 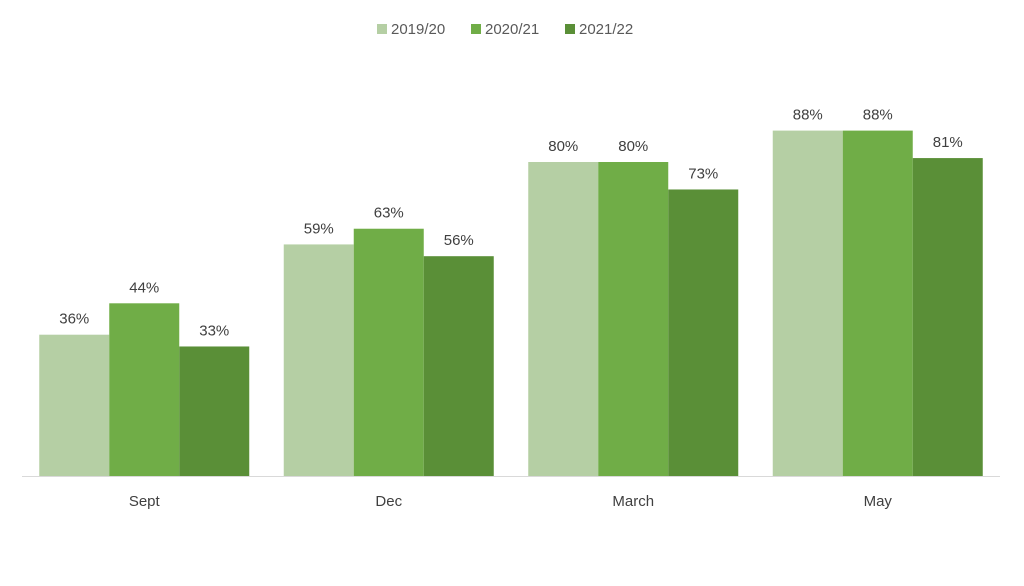 What do you see at coordinates (703, 173) in the screenshot?
I see `data-label: 73%` at bounding box center [703, 173].